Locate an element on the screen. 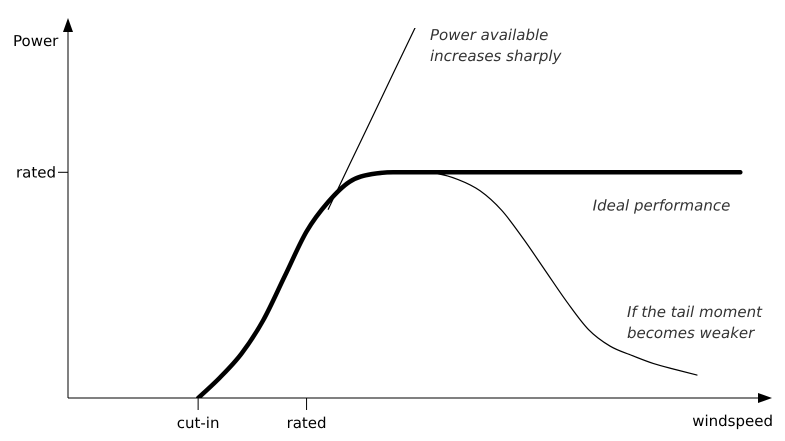 This screenshot has height=441, width=785. y-axis-title: Power is located at coordinates (36, 41).